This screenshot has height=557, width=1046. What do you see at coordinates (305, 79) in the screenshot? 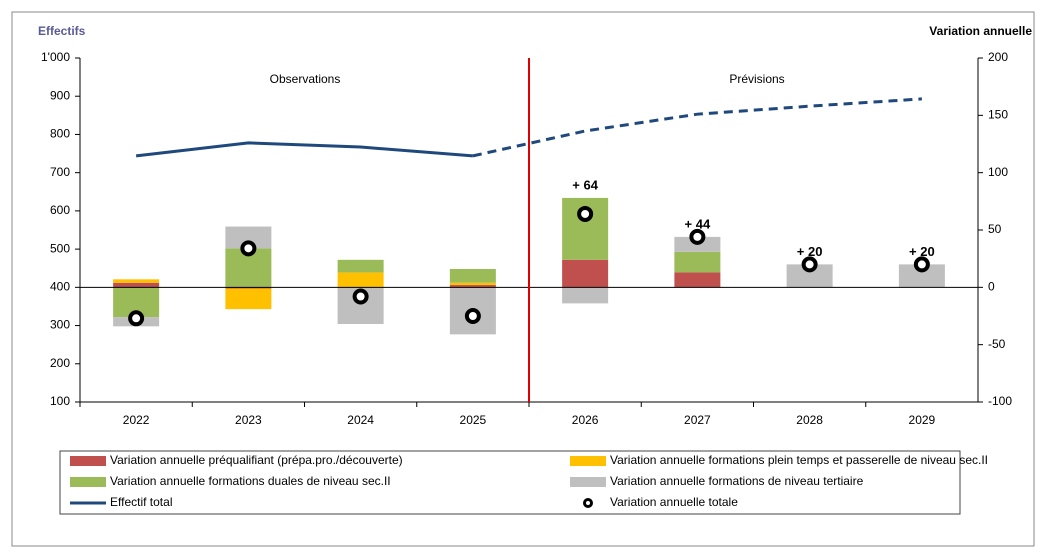
I see `annotation: Observations` at bounding box center [305, 79].